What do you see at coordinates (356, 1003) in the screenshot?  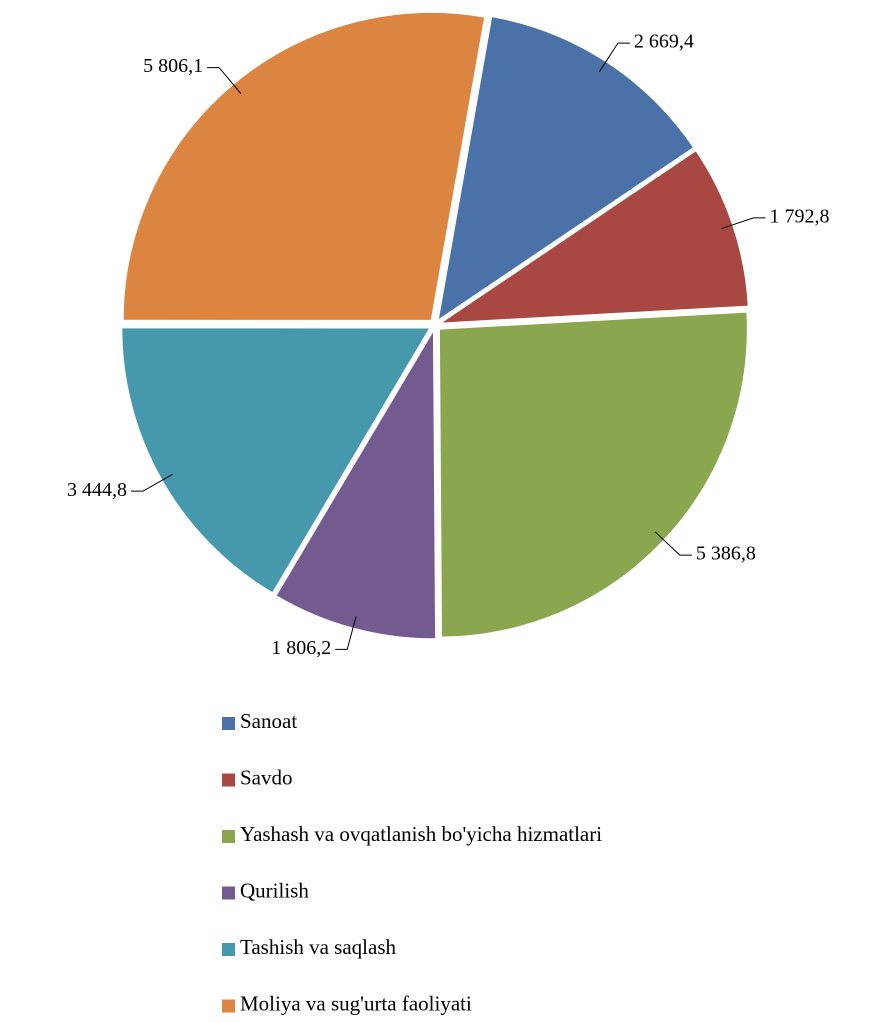 I see `legend-label: Moliya va sug'urta faoliyati` at bounding box center [356, 1003].